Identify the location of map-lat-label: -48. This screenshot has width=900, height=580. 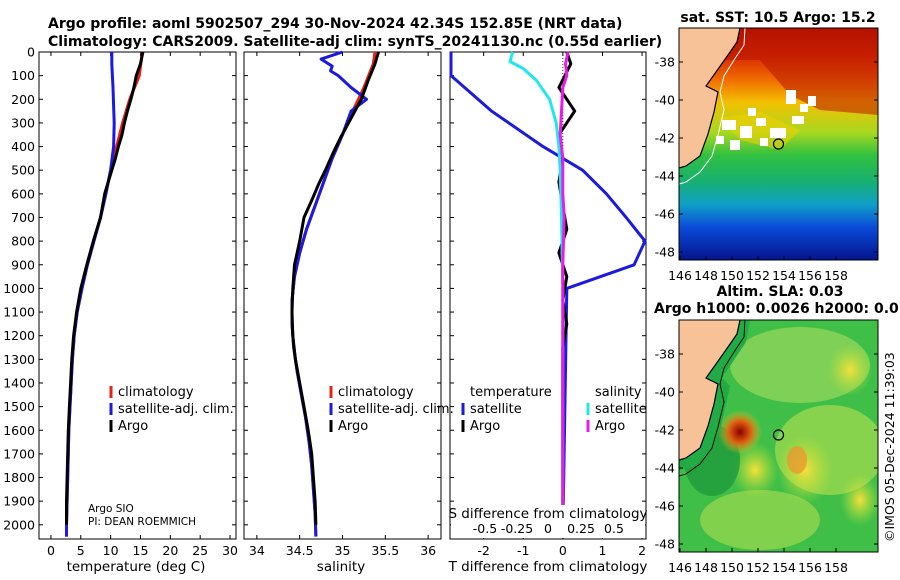
(665, 544).